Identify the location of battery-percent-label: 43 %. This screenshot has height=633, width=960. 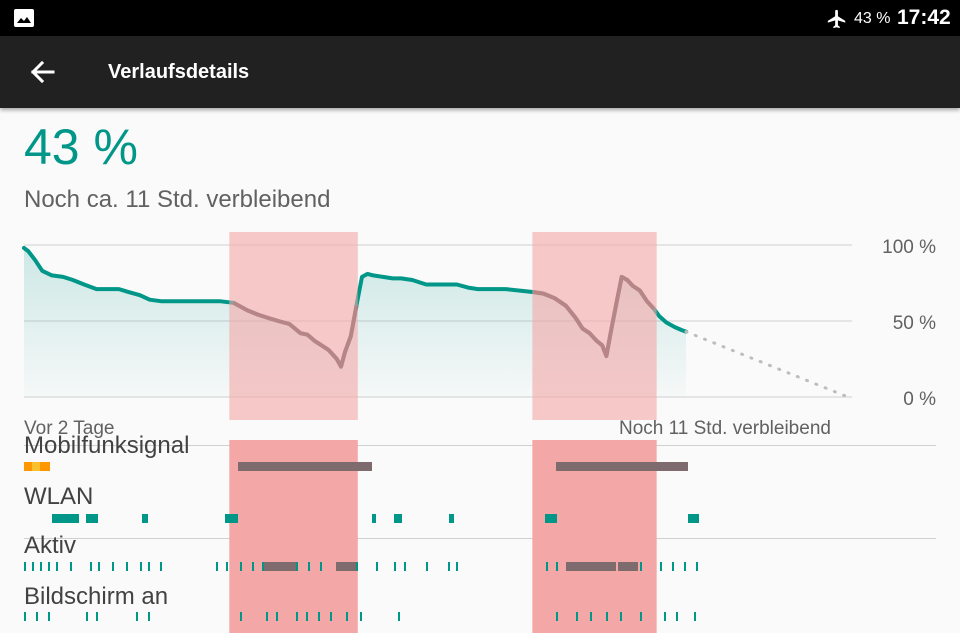
(872, 18).